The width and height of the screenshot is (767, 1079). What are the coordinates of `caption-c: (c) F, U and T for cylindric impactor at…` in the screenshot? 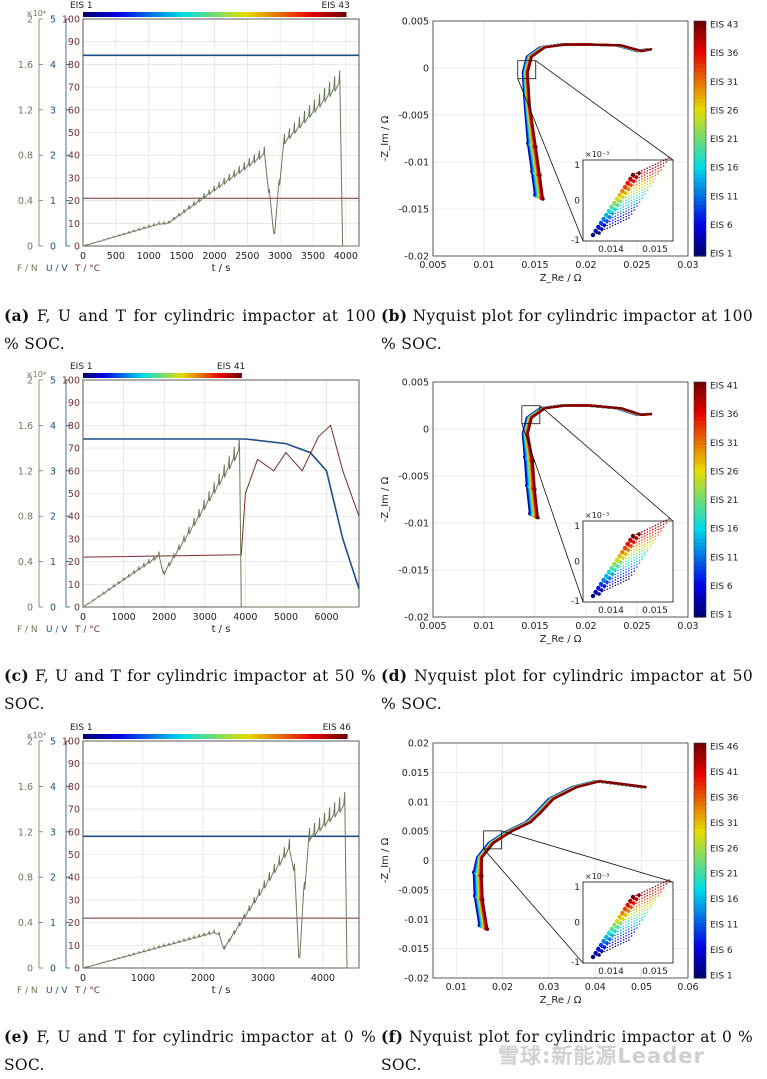 It's located at (190, 689).